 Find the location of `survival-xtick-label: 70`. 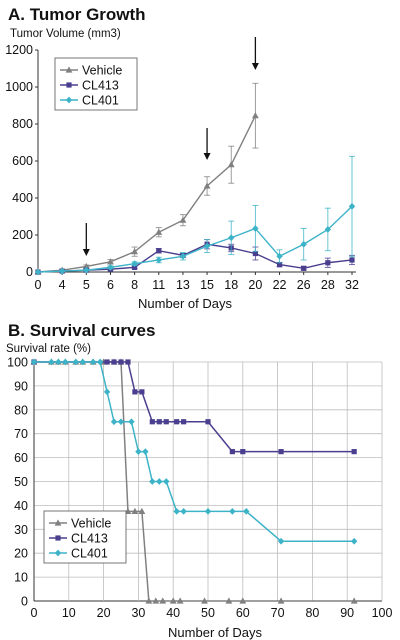

survival-xtick-label: 70 is located at coordinates (278, 613).